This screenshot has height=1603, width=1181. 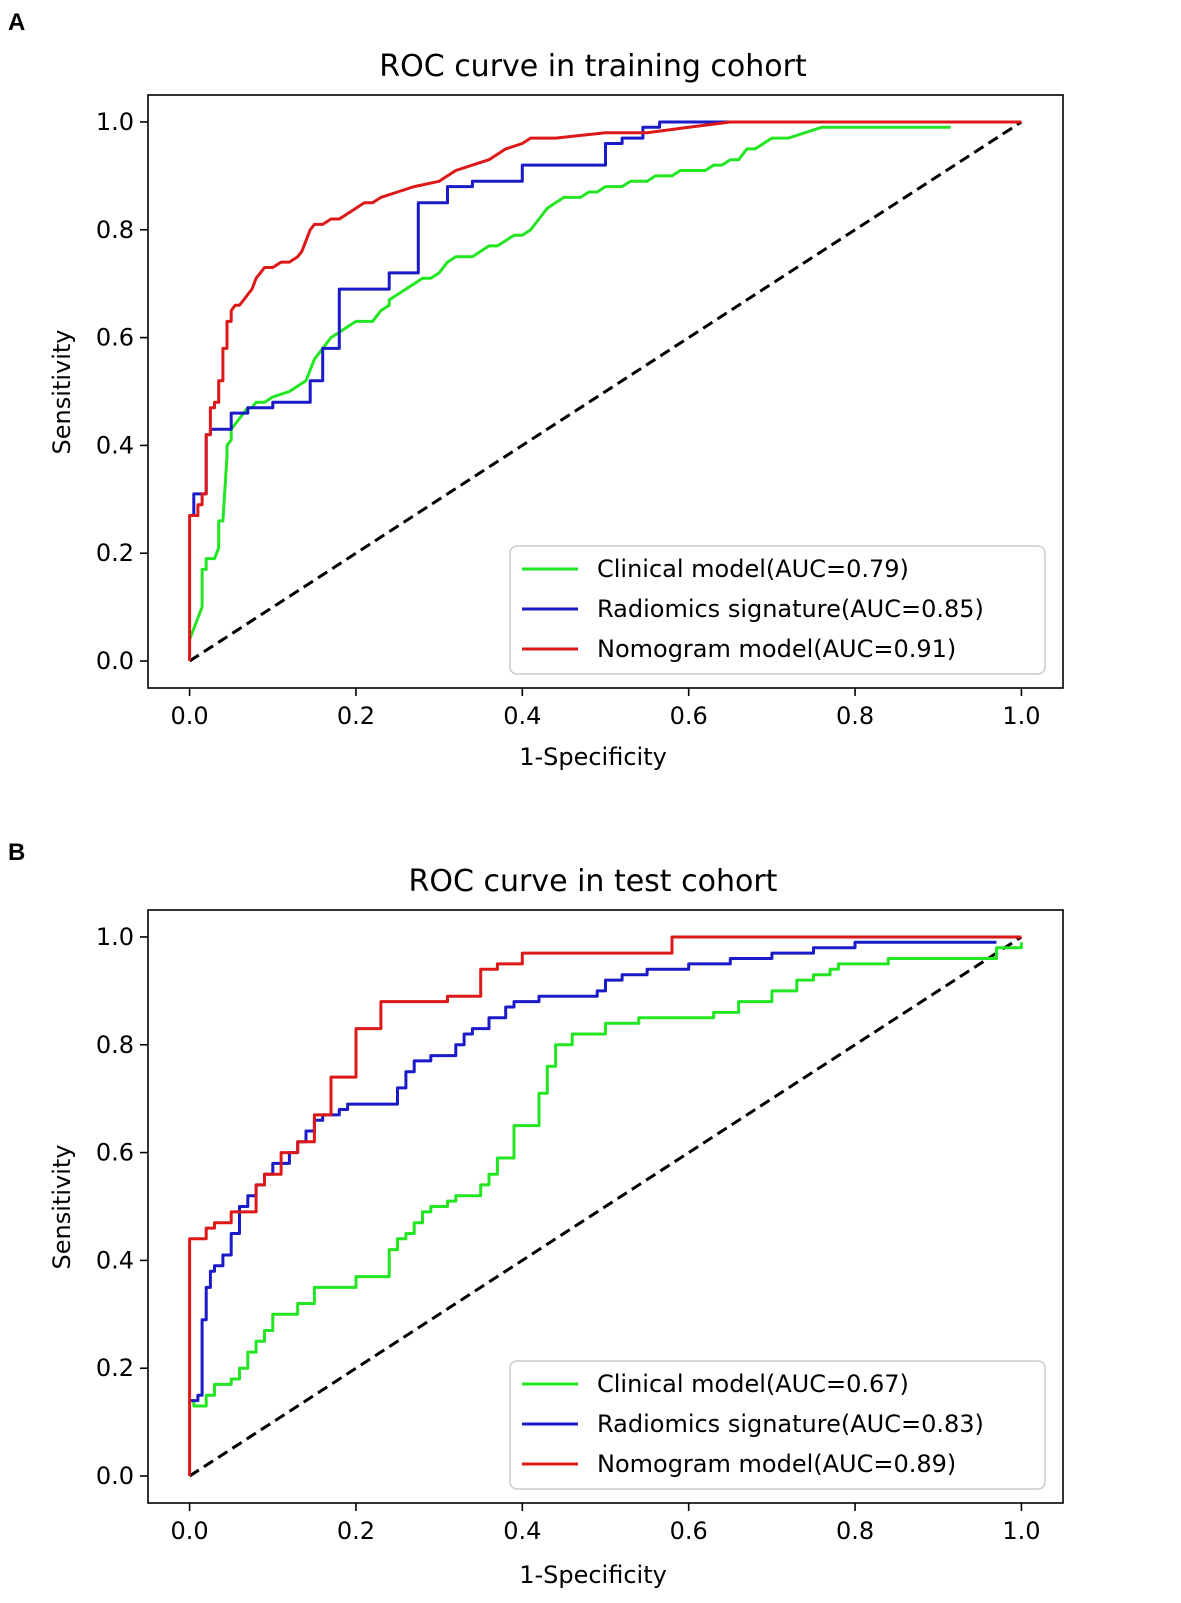 What do you see at coordinates (753, 569) in the screenshot?
I see `legend-entry-clinical: Clinical model(AUC=0.79)` at bounding box center [753, 569].